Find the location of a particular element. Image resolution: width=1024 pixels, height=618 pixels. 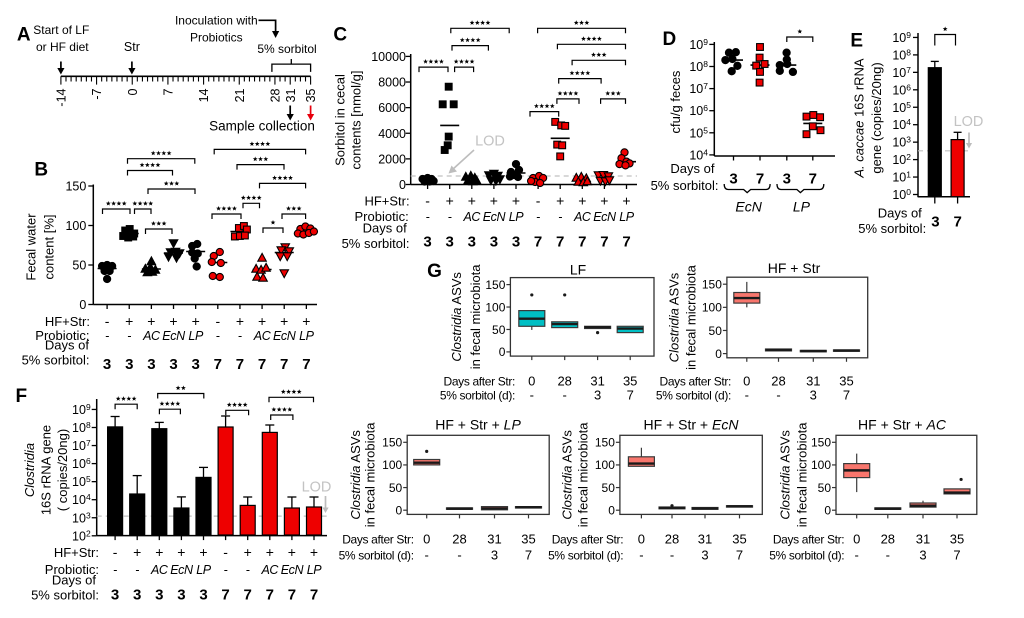

svg-text: 4000 is located at coordinates (392, 134).